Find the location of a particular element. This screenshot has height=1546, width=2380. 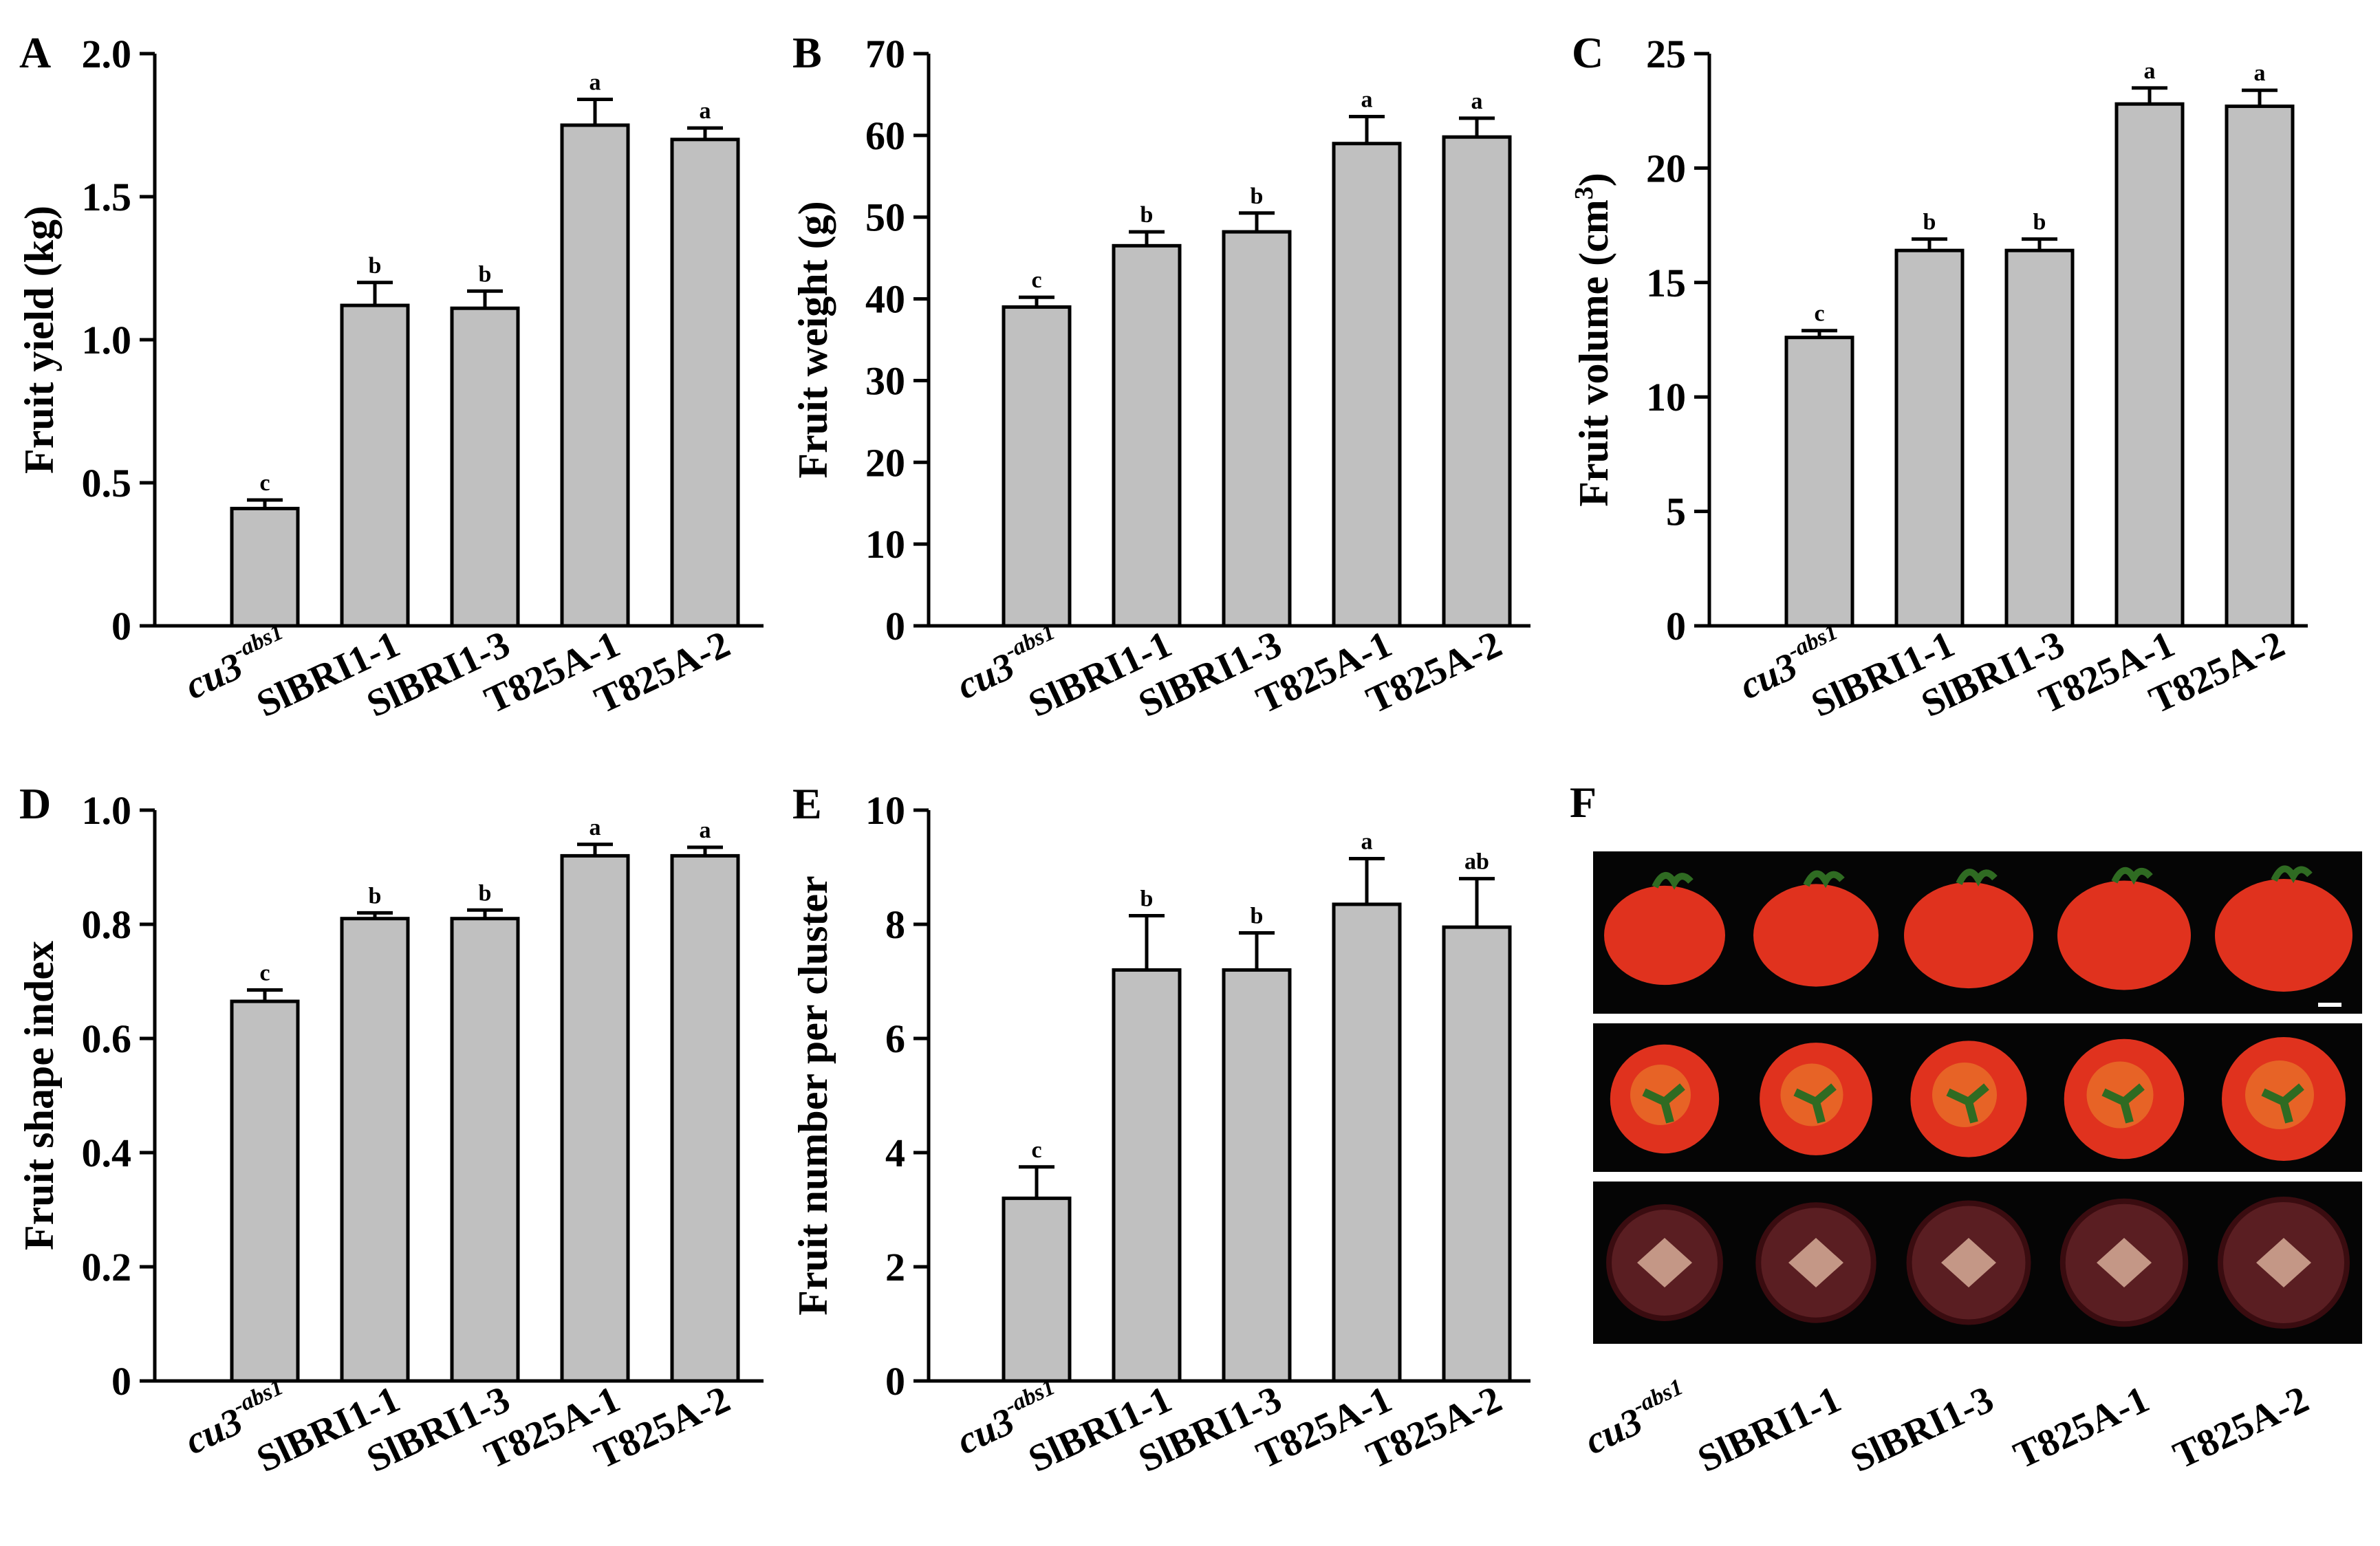

y-tick-label: 15 is located at coordinates (1666, 283).